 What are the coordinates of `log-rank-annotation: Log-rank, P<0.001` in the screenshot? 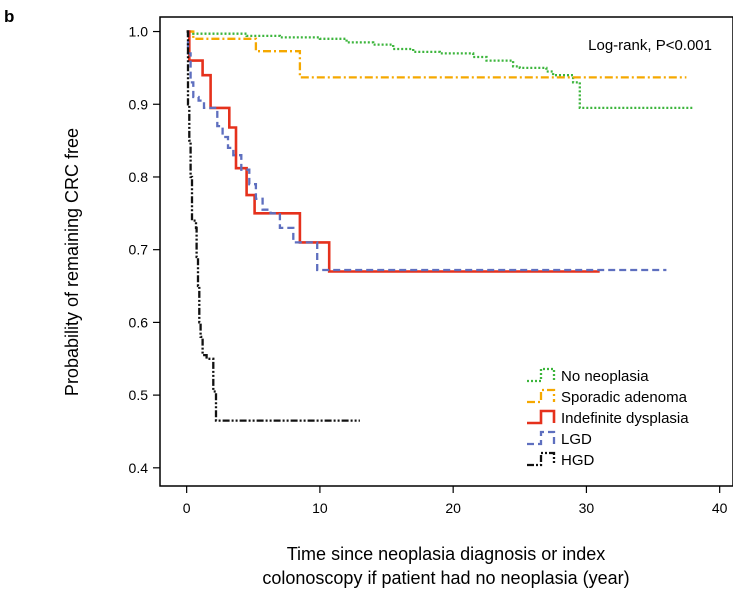 It's located at (650, 45).